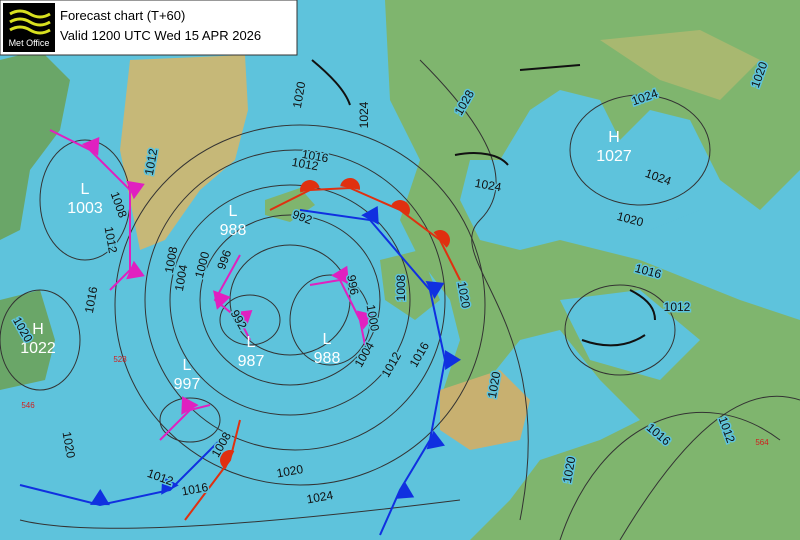  I want to click on centre-value: 1003, so click(85, 208).